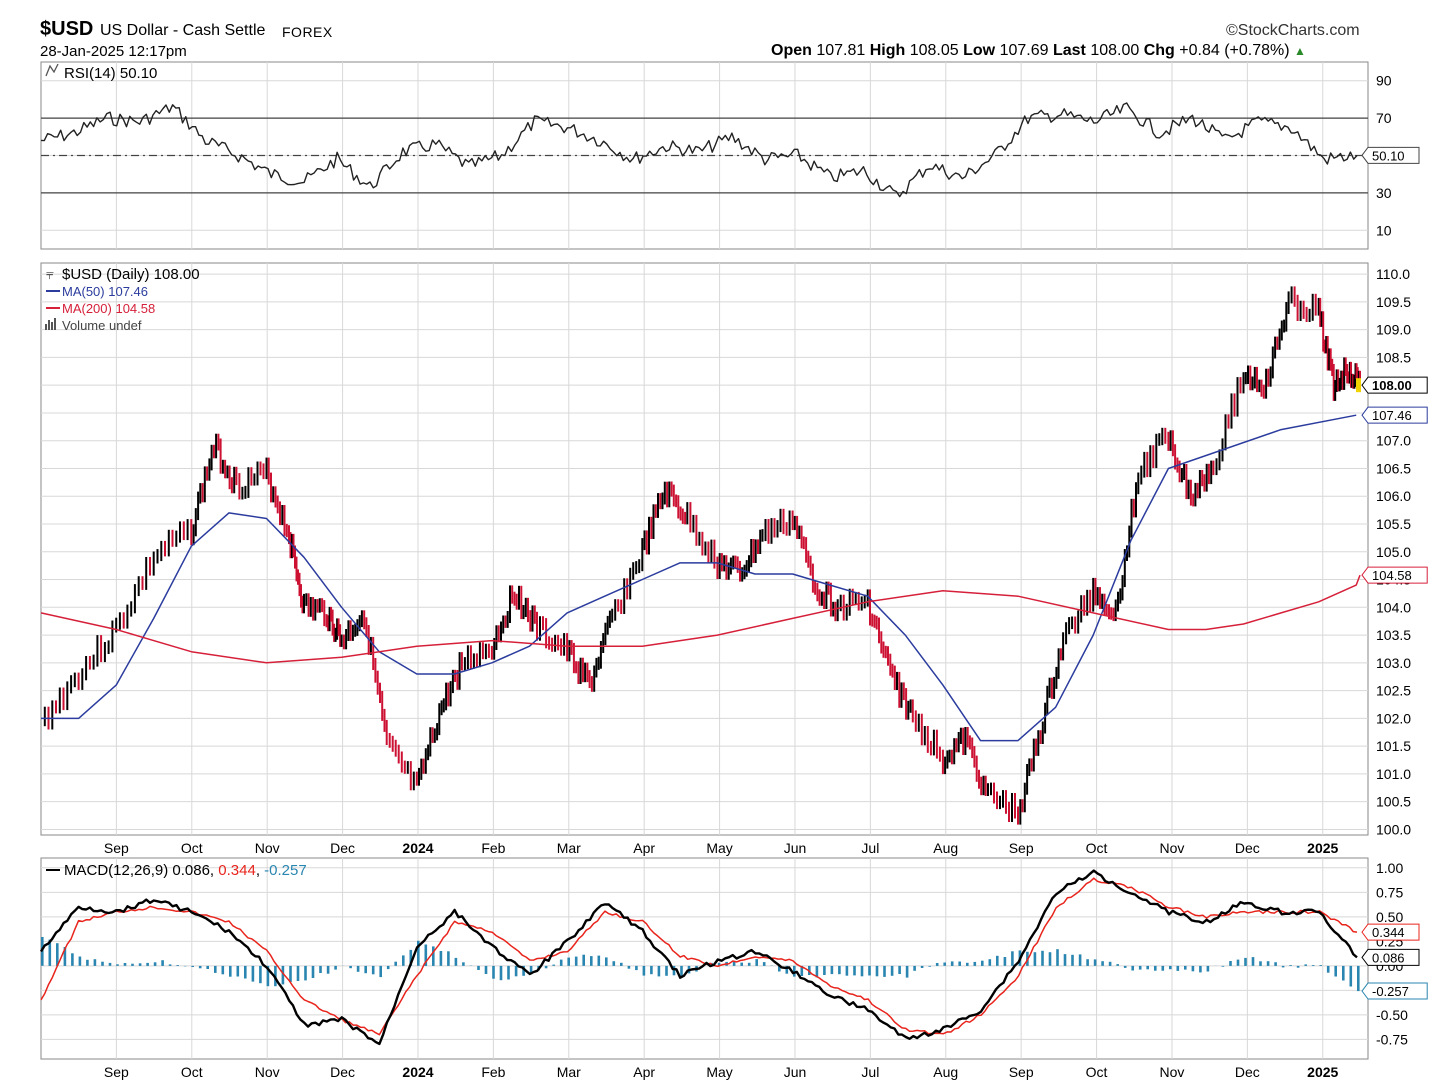 The image size is (1456, 1089). Describe the element at coordinates (116, 848) in the screenshot. I see `price-xtick: Sep` at that location.